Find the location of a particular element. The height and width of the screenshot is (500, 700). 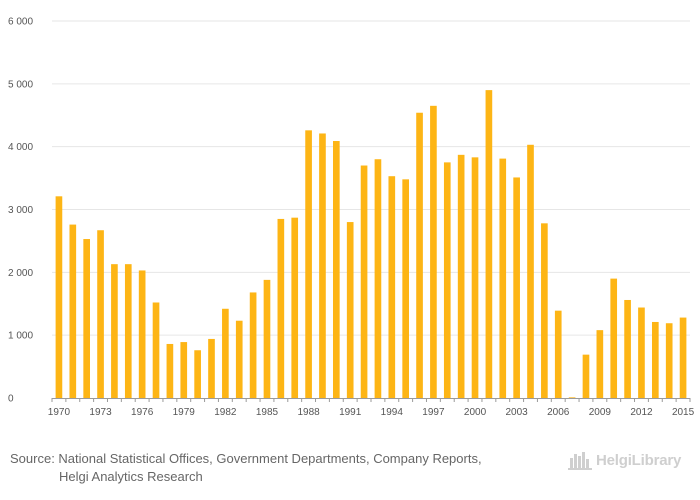

x-tick-label: 1979 is located at coordinates (184, 412).